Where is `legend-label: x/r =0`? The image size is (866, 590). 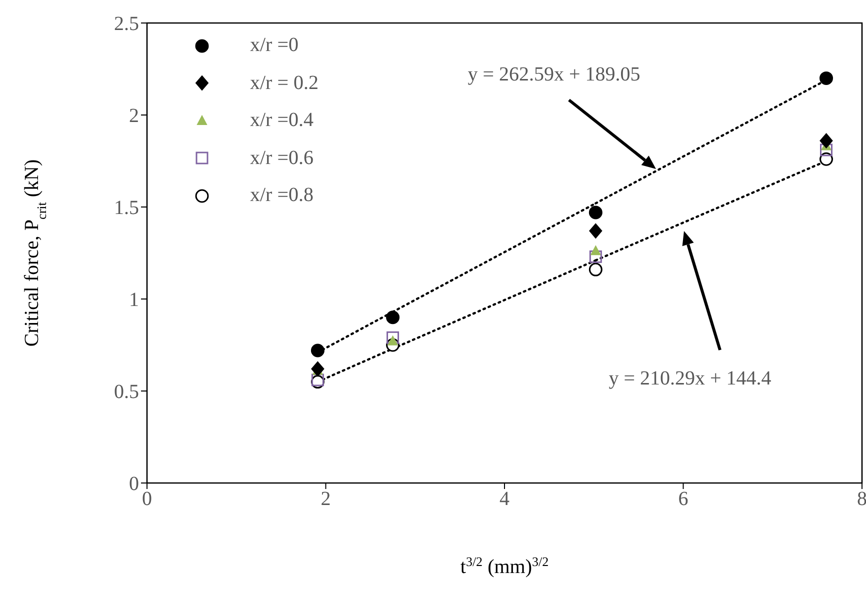 legend-label: x/r =0 is located at coordinates (274, 46).